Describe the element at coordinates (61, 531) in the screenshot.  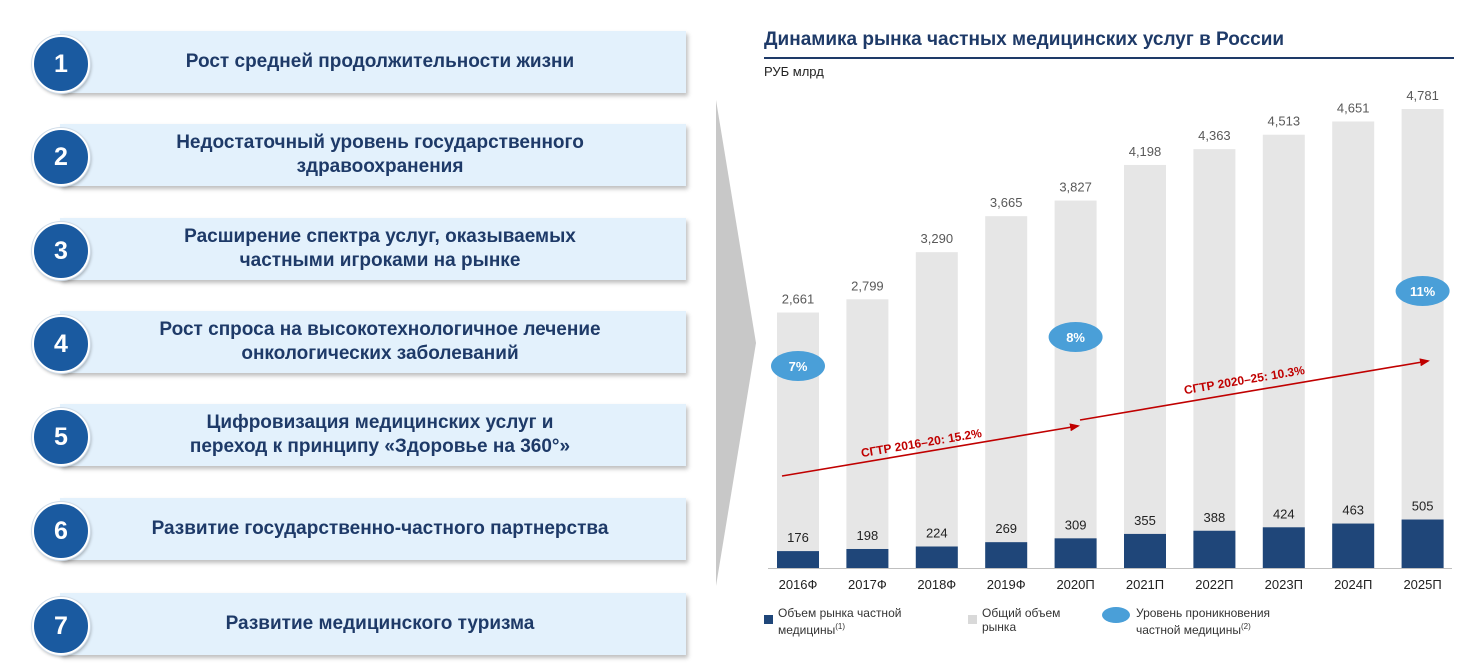
I see `driver-number-badge: 6` at that location.